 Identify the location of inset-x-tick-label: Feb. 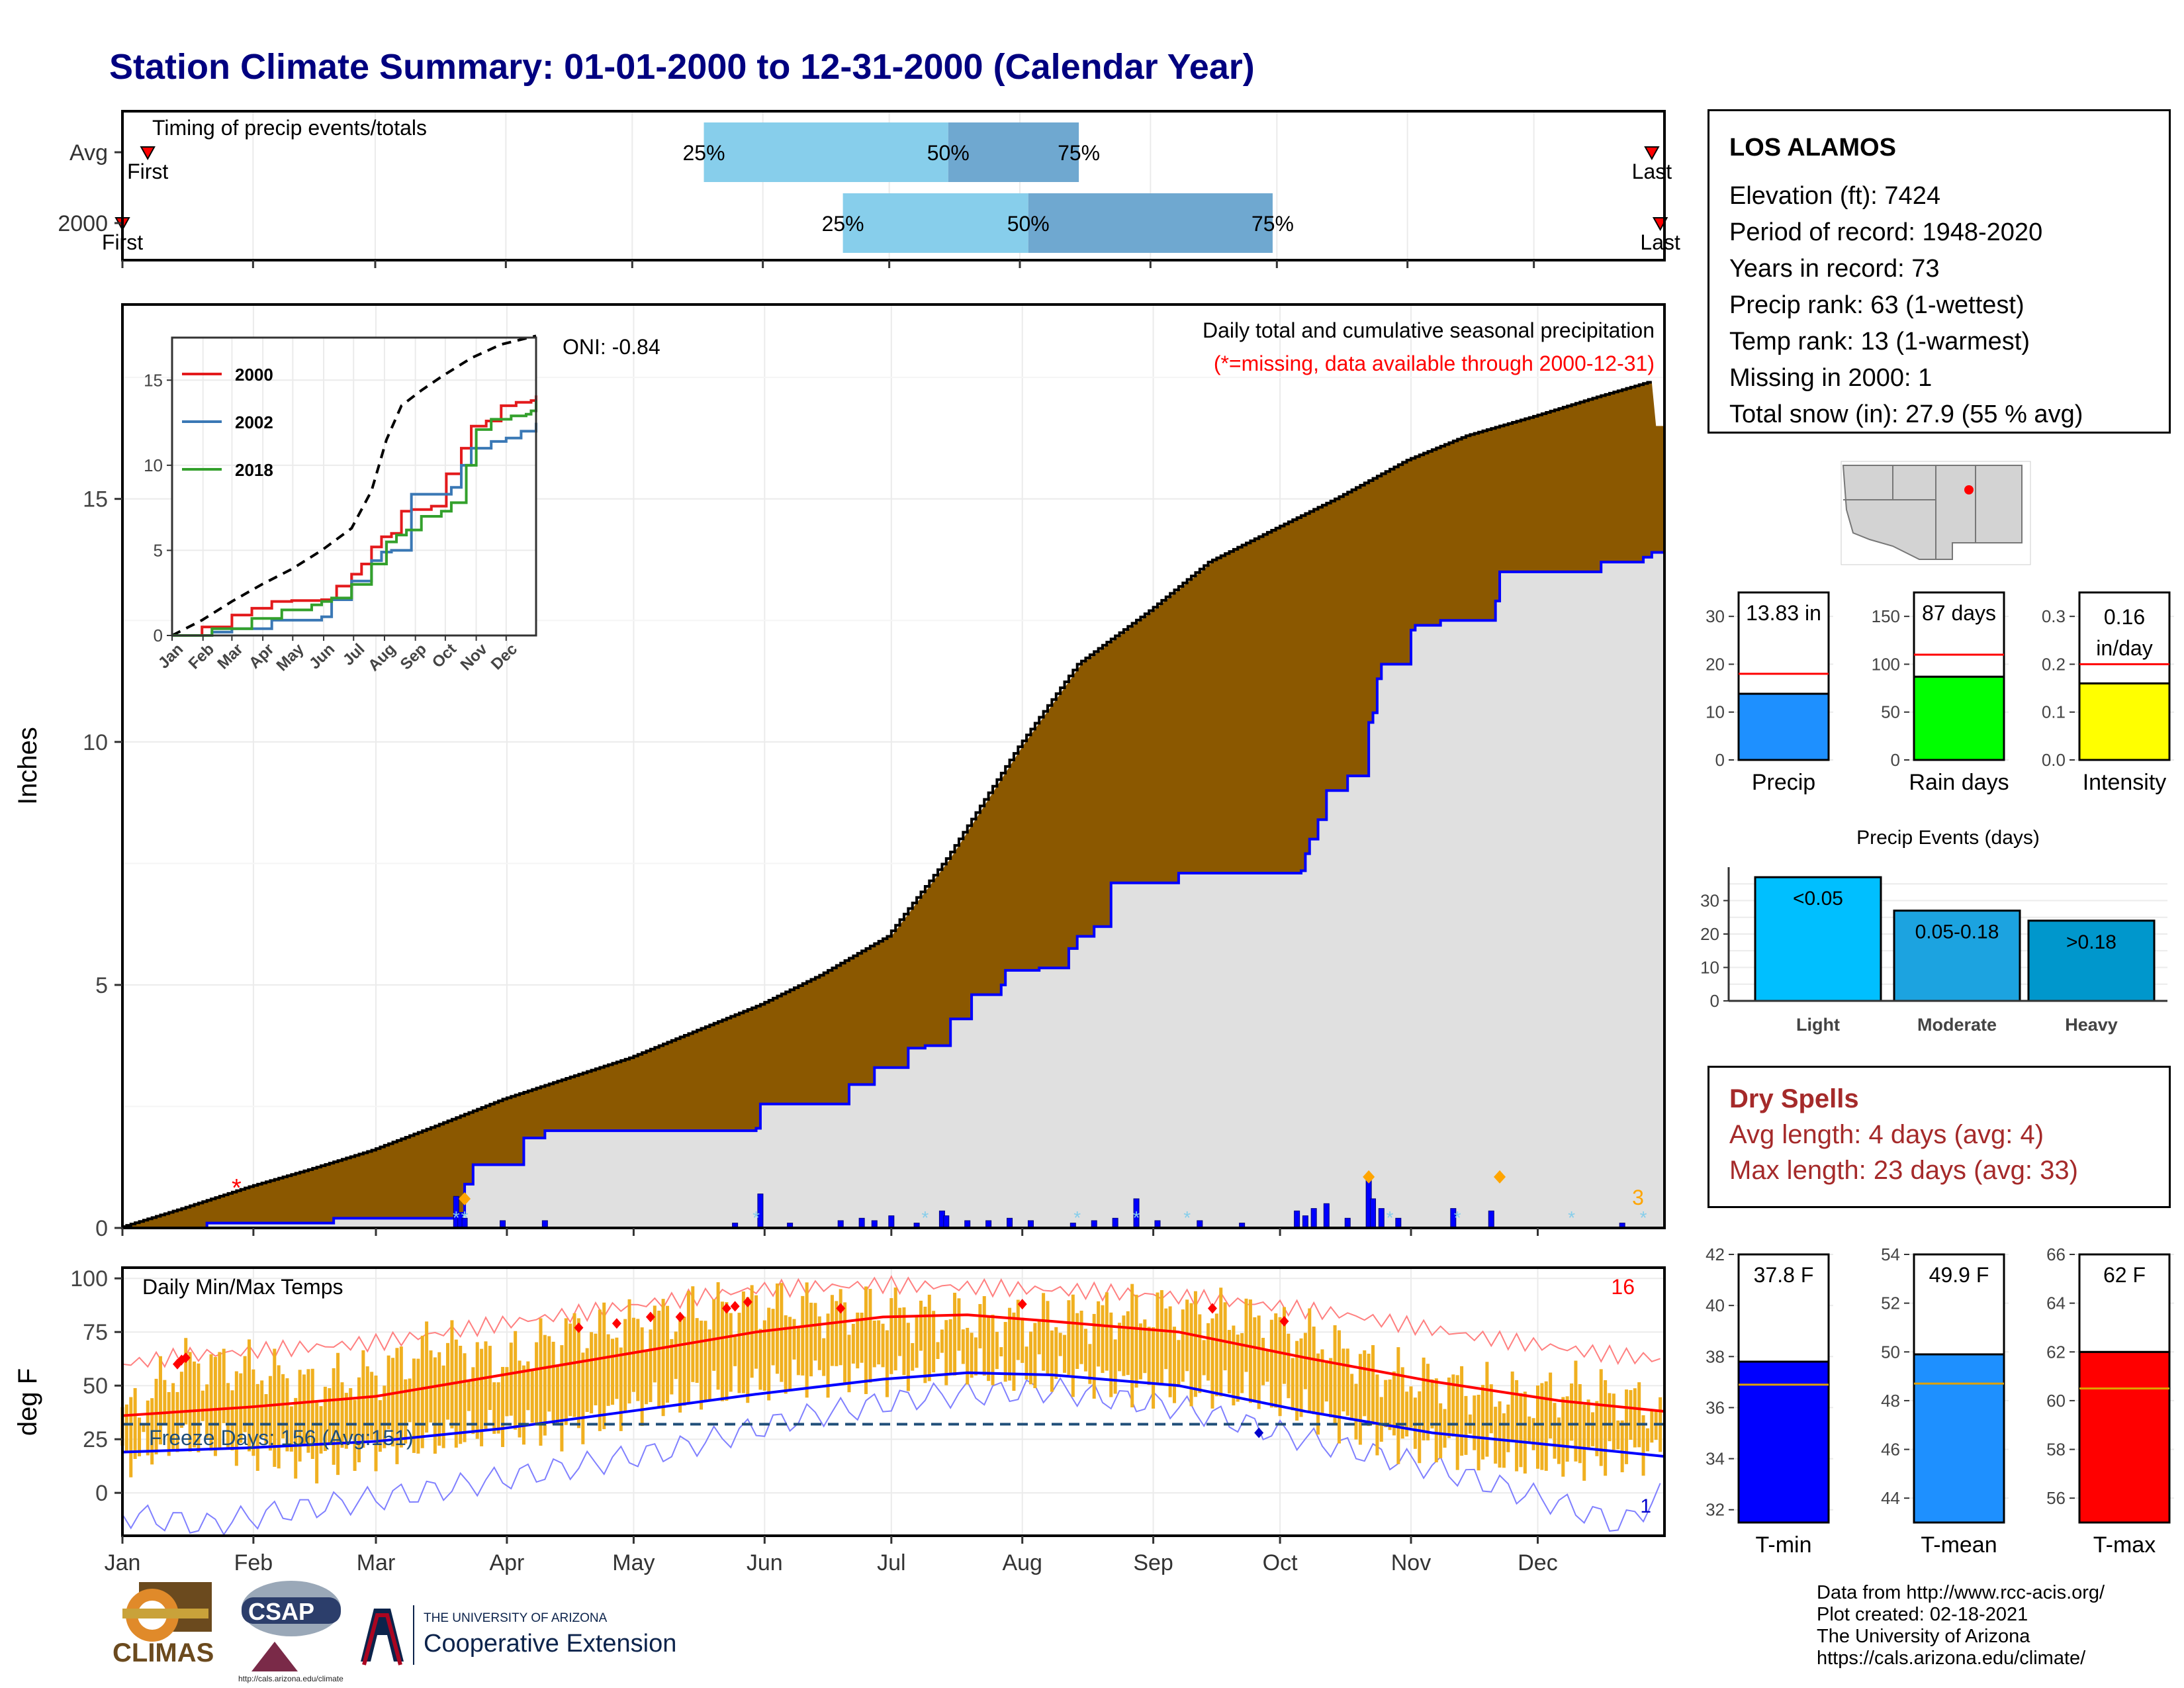
(202, 656).